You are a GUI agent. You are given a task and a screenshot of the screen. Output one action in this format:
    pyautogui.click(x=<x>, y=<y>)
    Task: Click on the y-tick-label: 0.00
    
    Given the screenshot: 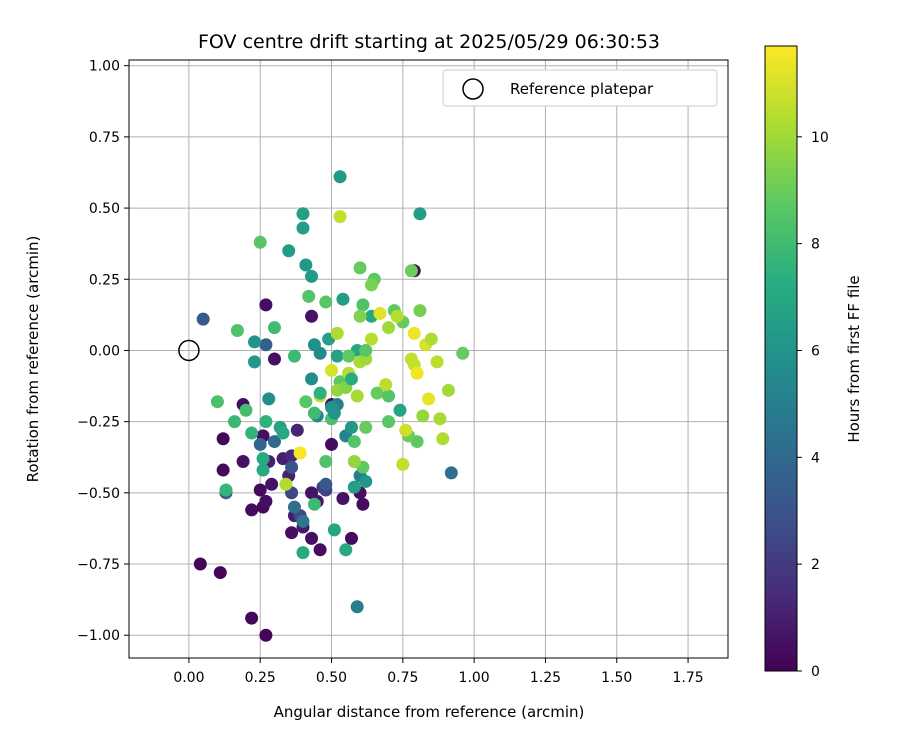 What is the action you would take?
    pyautogui.click(x=104, y=351)
    